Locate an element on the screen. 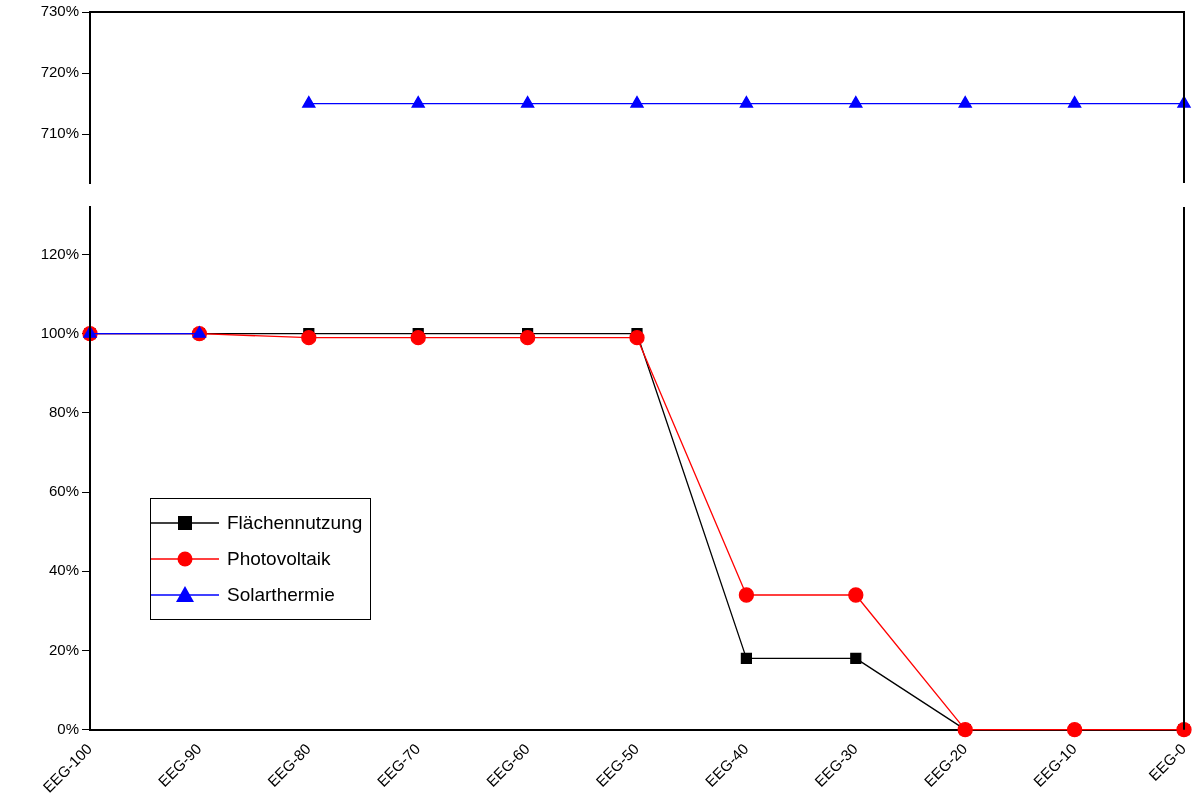 This screenshot has height=812, width=1204. y-tick-label: 60% is located at coordinates (63, 491).